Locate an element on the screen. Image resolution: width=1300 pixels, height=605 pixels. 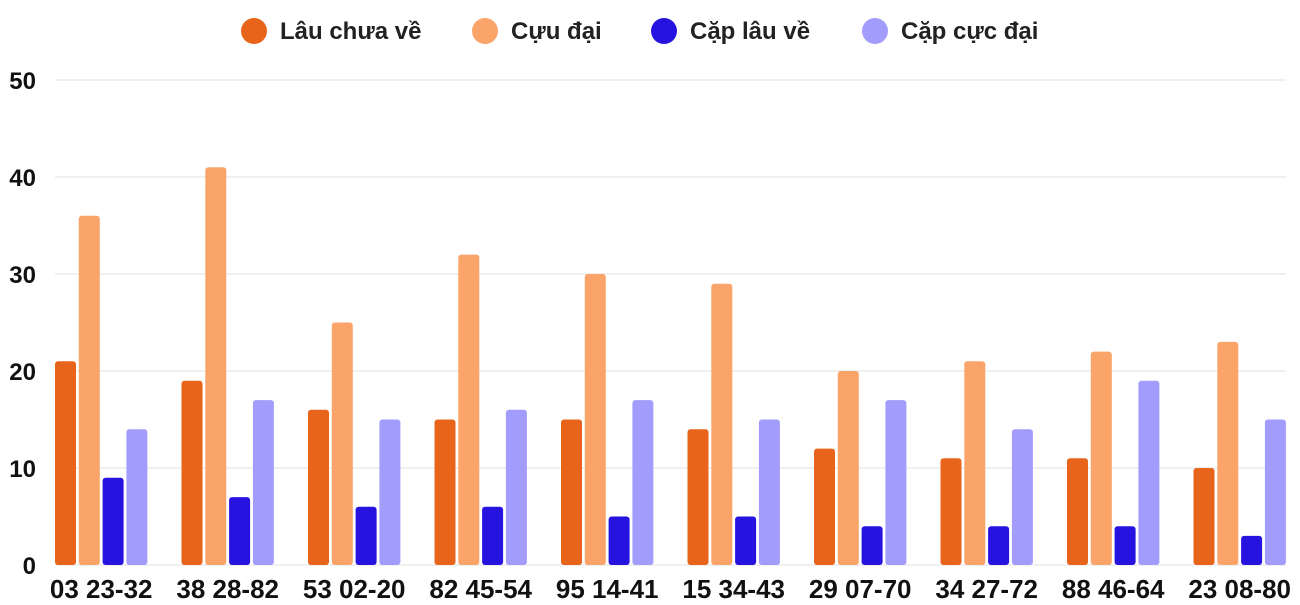
x-tick-label: 38 28-82 is located at coordinates (227, 587).